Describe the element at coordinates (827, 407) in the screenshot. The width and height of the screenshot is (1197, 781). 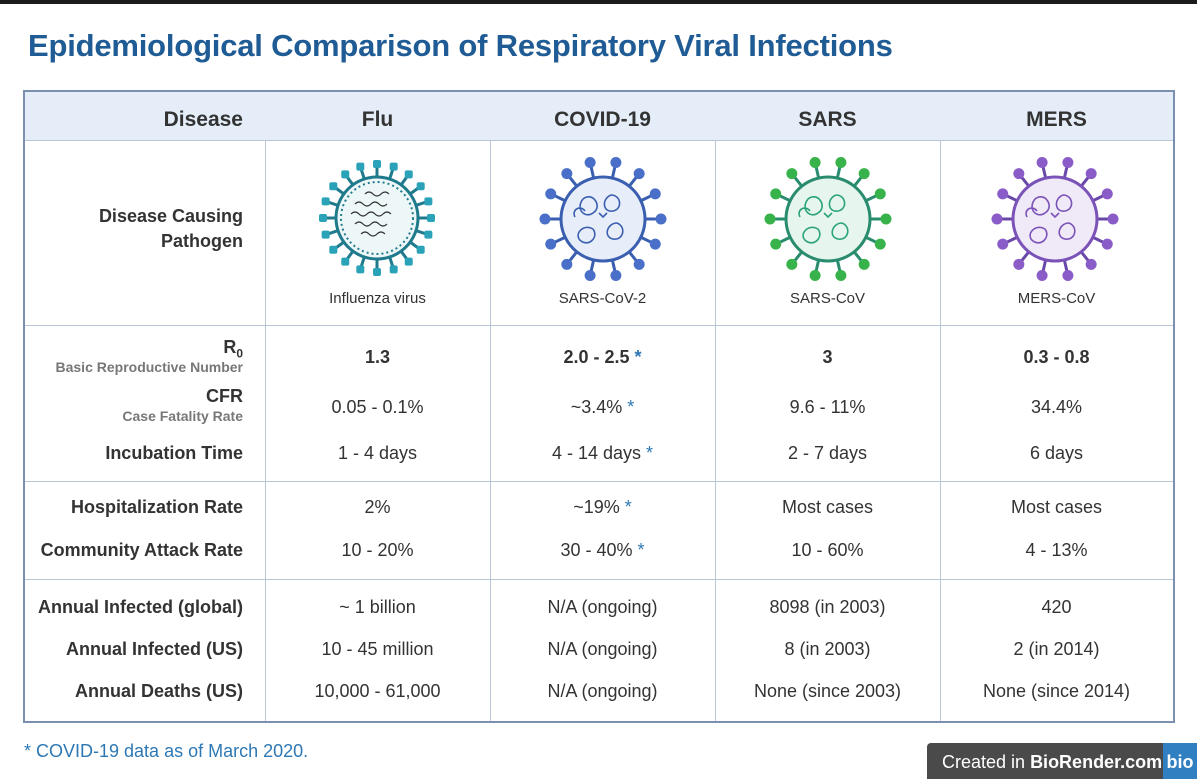
I see `cfr-sars: 9.6 - 11%` at that location.